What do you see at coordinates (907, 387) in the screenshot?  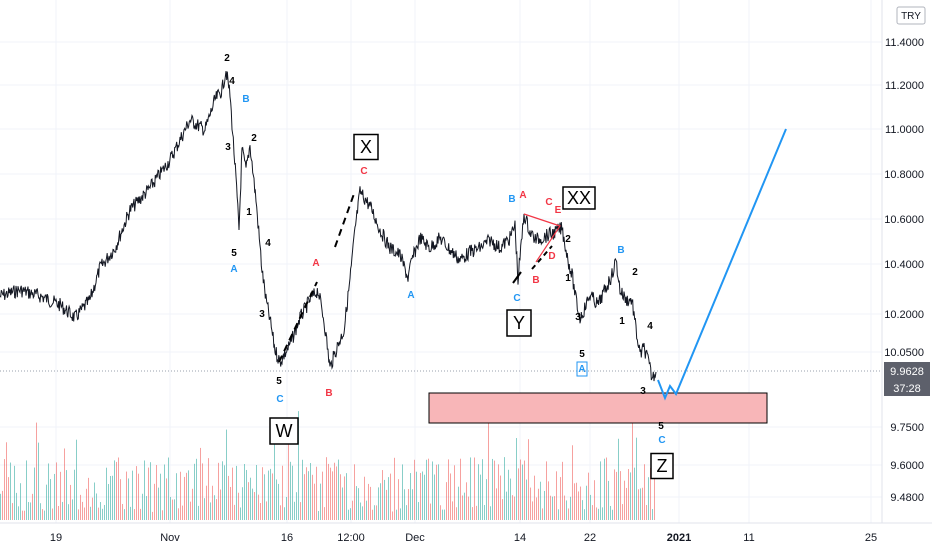 I see `countdown-tag` at bounding box center [907, 387].